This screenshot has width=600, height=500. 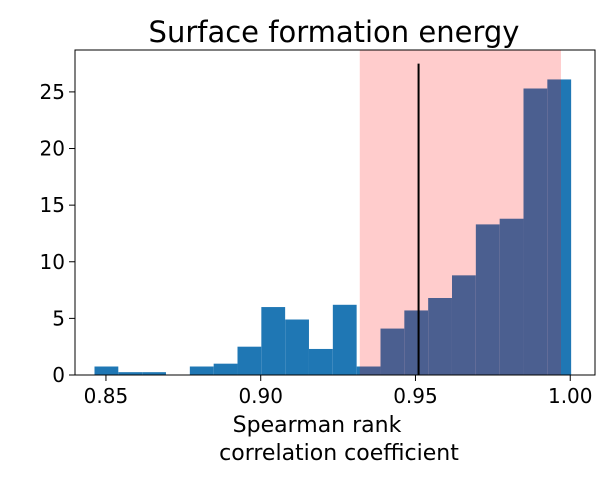 What do you see at coordinates (106, 396) in the screenshot?
I see `x-tick-label: 0.85` at bounding box center [106, 396].